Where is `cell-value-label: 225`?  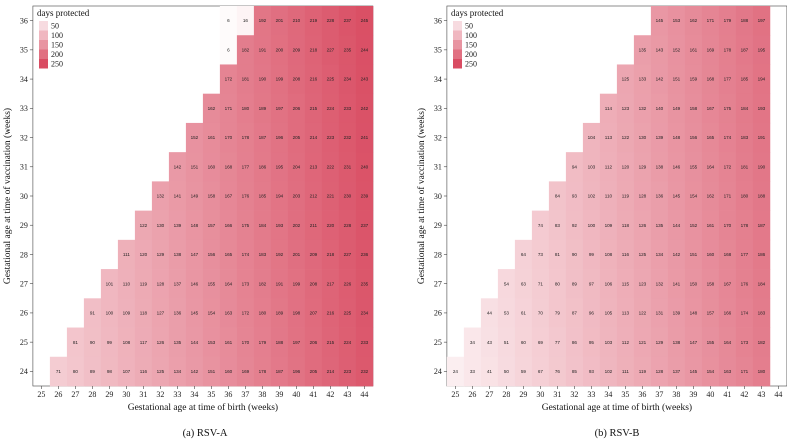
cell-value-label: 225 is located at coordinates (331, 79).